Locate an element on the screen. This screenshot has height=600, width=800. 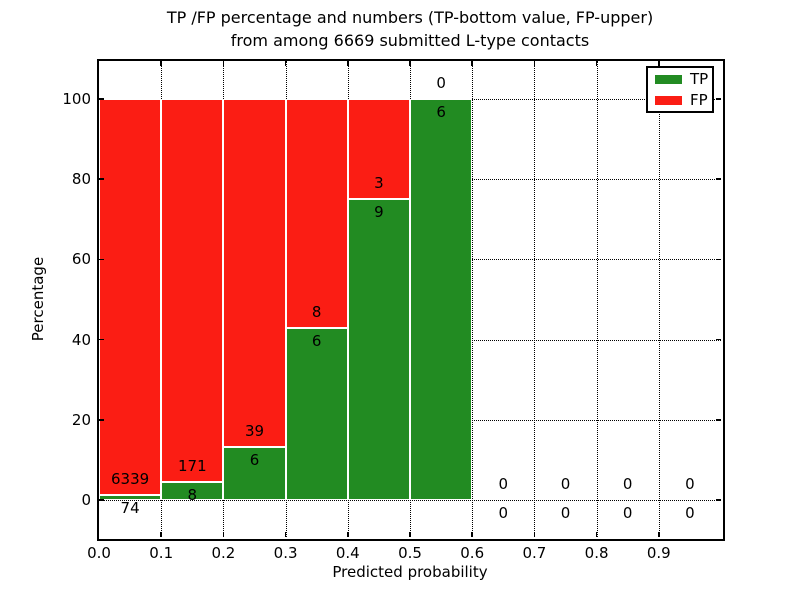
x-tick-label: 0.6 is located at coordinates (472, 553).